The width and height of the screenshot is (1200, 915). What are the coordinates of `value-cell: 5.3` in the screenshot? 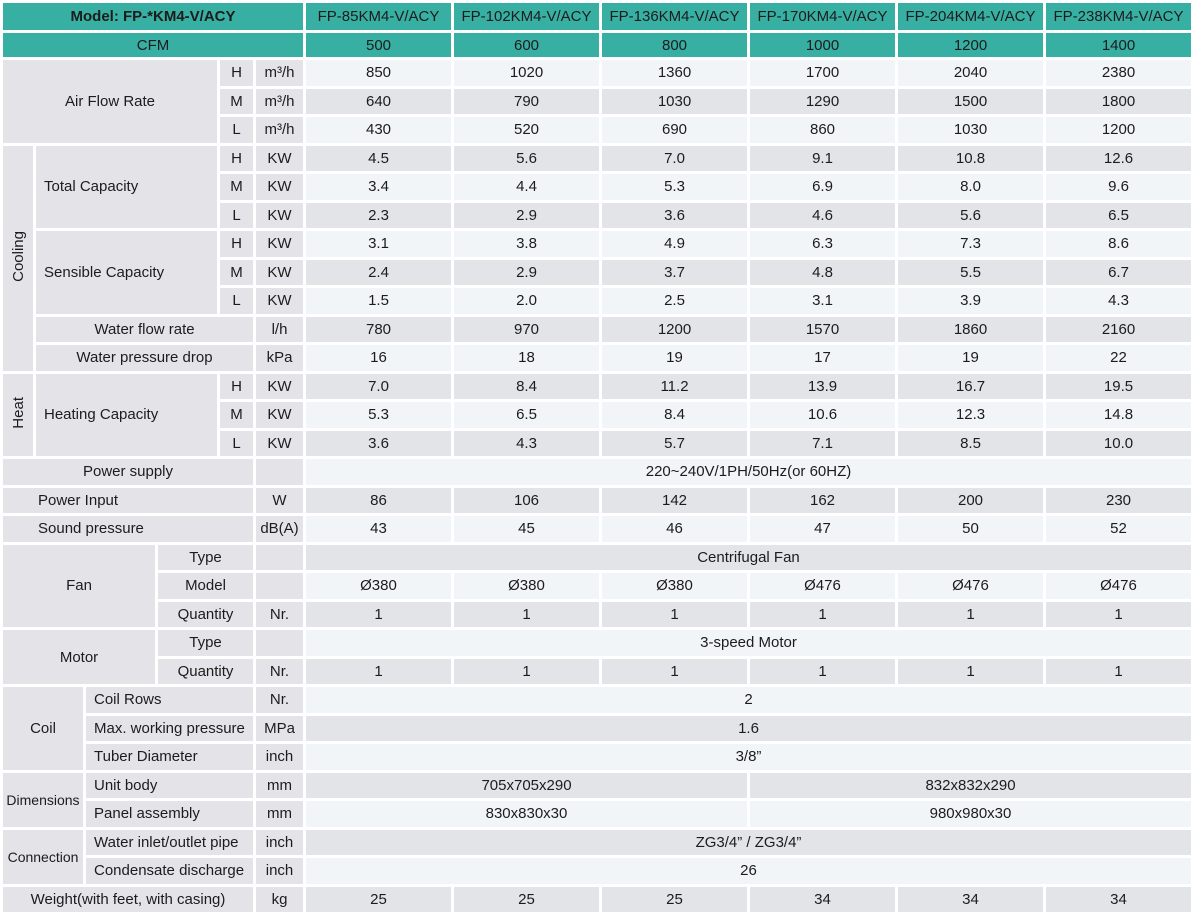 It's located at (674, 187).